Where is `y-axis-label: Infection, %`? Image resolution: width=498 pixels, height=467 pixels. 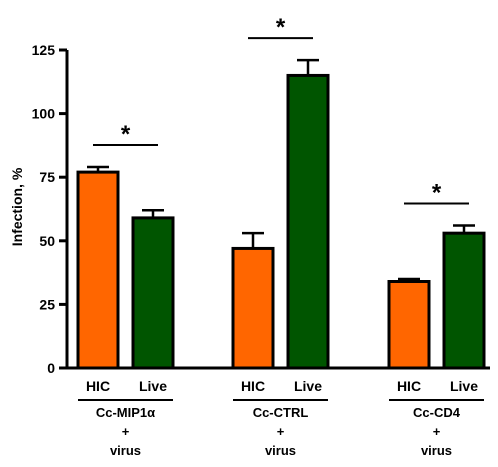
y-axis-label: Infection, % is located at coordinates (17, 206).